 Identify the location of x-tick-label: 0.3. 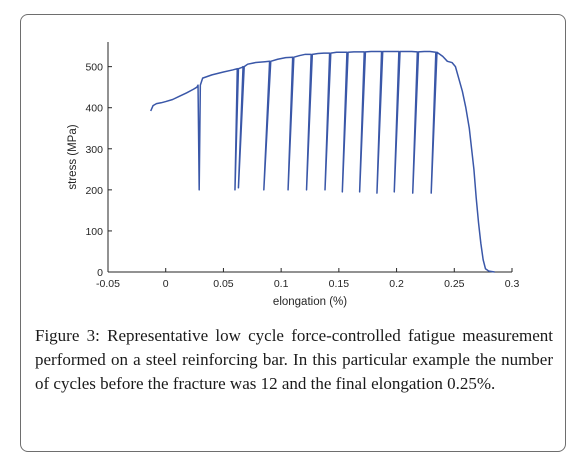
(512, 284).